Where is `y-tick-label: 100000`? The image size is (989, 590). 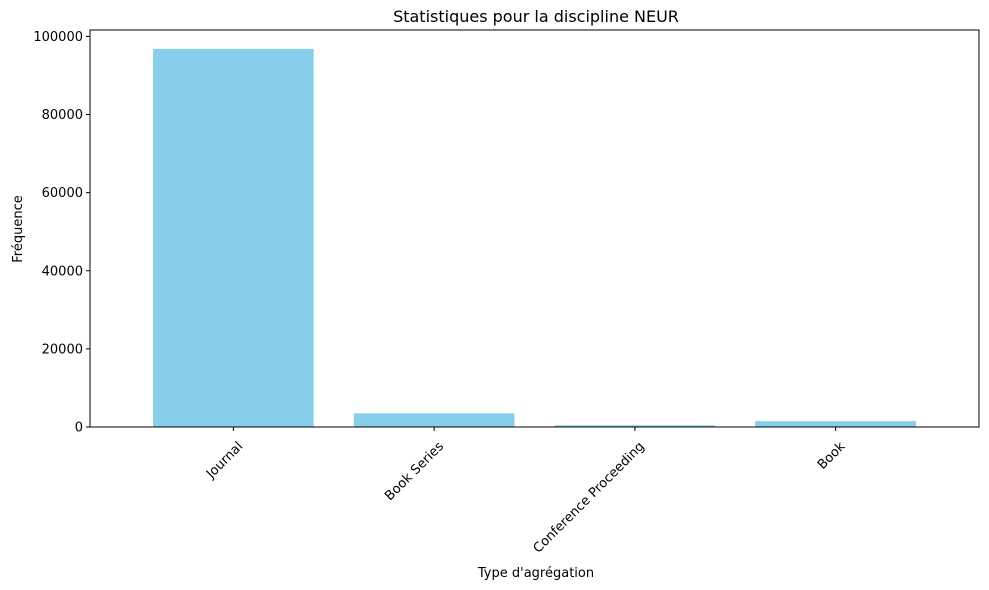
y-tick-label: 100000 is located at coordinates (58, 37).